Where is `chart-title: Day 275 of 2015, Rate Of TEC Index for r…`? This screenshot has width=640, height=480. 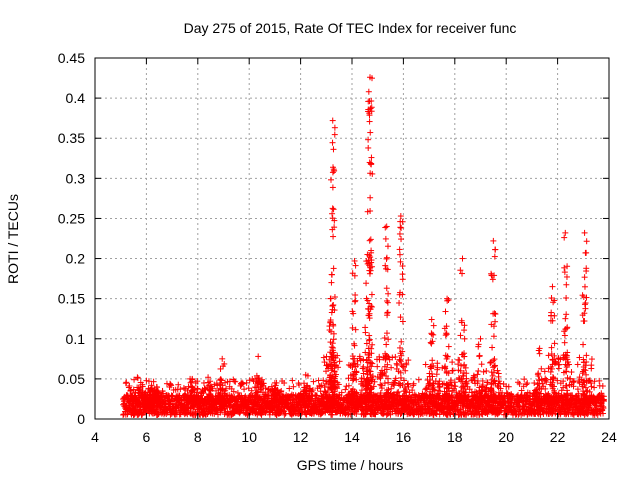
chart-title: Day 275 of 2015, Rate Of TEC Index for r… is located at coordinates (350, 28).